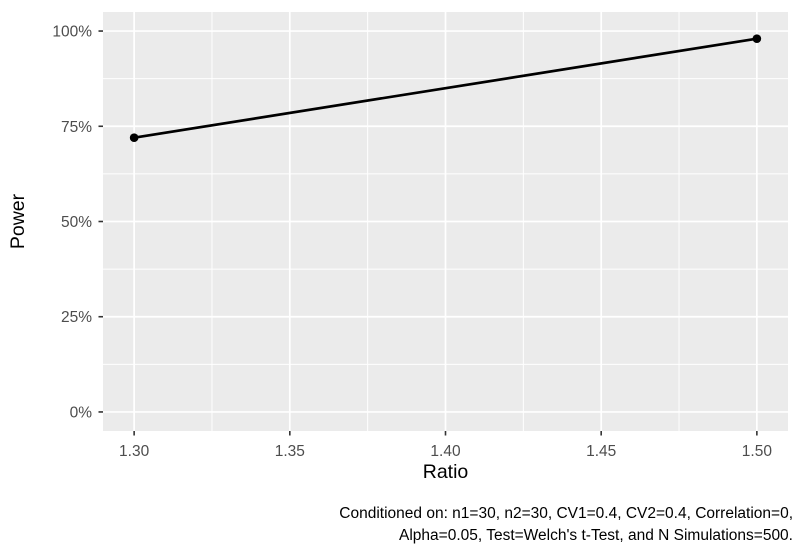 This screenshot has width=800, height=560. I want to click on x-tick-label: 1.45, so click(601, 451).